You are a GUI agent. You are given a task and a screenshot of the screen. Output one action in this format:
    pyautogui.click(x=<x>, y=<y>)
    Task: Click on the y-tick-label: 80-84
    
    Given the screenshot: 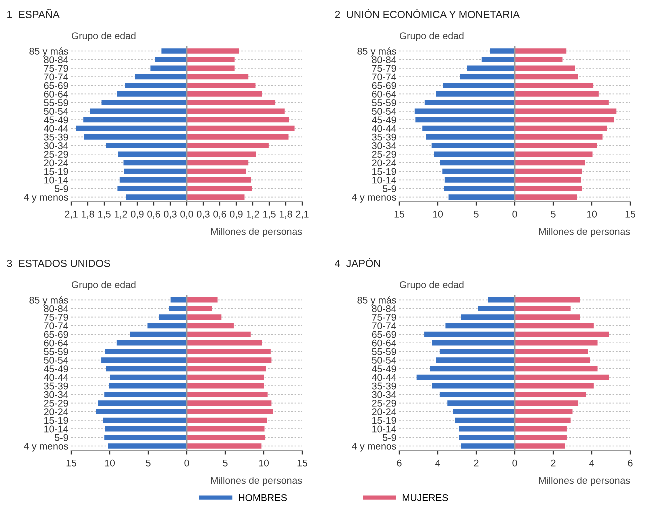 What is the action you would take?
    pyautogui.click(x=384, y=308)
    